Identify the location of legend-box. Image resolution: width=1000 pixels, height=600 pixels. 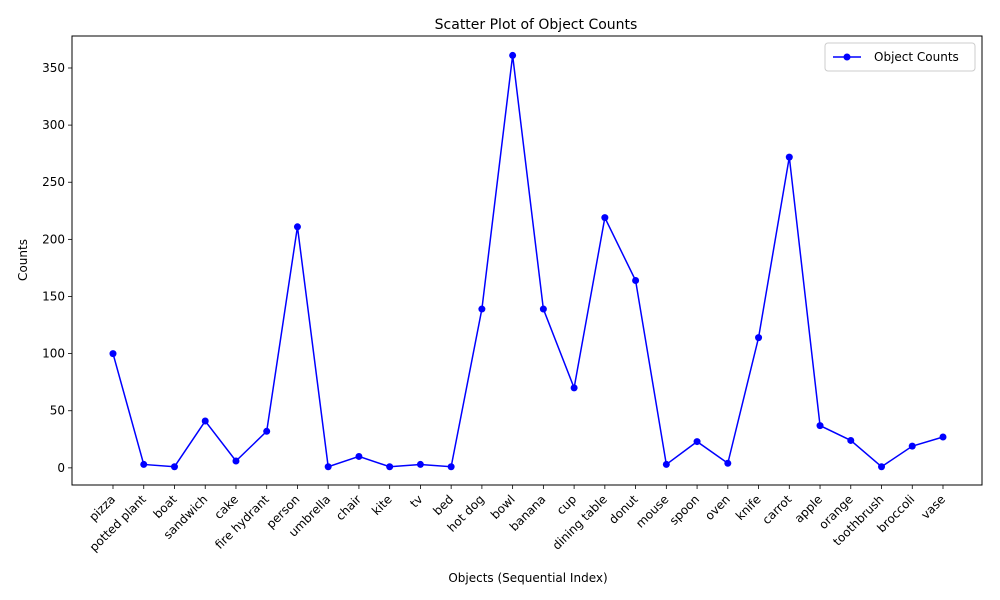
(900, 57).